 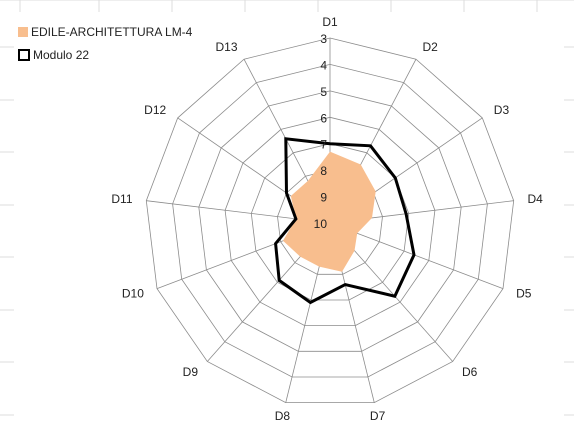 What do you see at coordinates (226, 47) in the screenshot?
I see `category-label-d13: D13` at bounding box center [226, 47].